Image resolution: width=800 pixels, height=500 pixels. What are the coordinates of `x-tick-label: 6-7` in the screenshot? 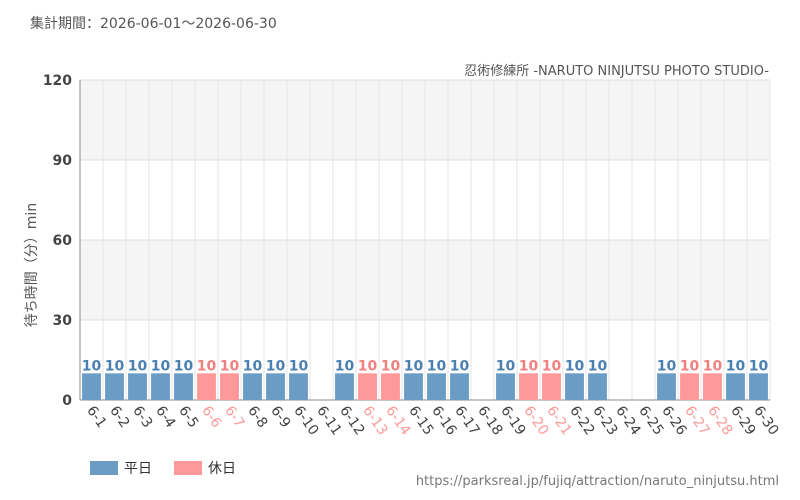 It's located at (234, 417).